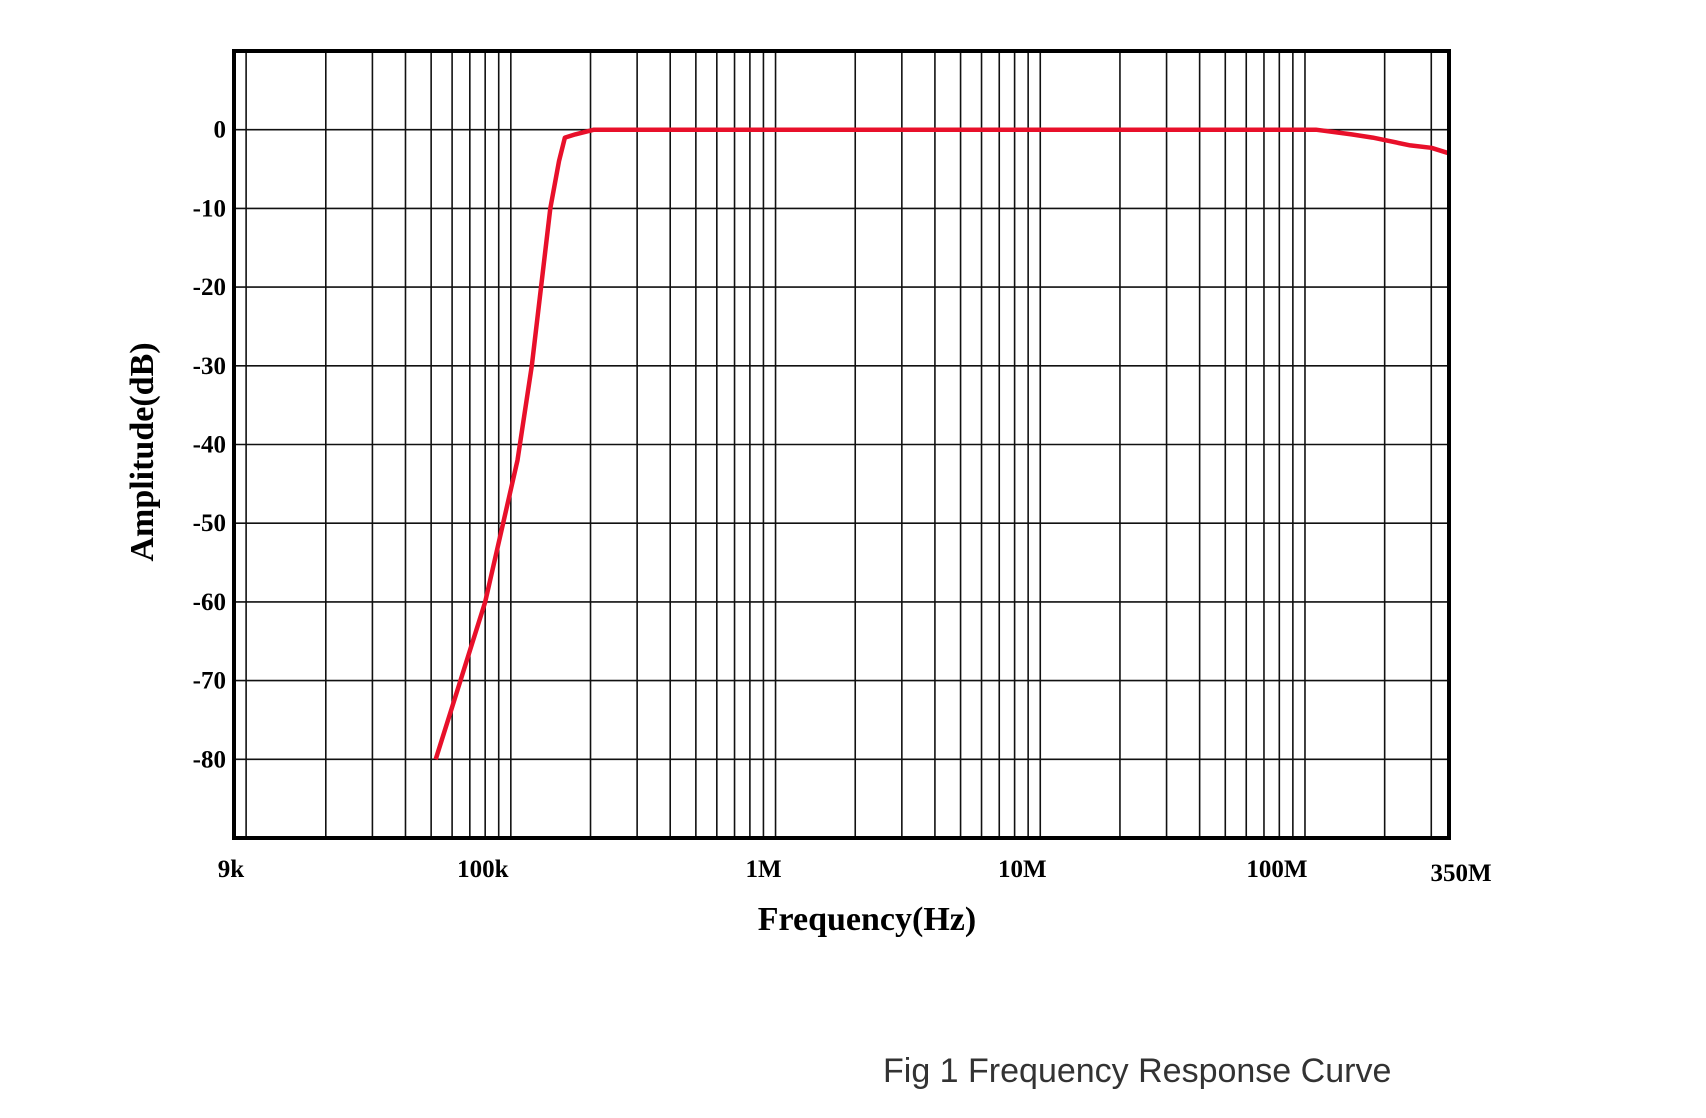 This screenshot has height=1118, width=1706. What do you see at coordinates (209, 759) in the screenshot?
I see `y-tick-label: -80` at bounding box center [209, 759].